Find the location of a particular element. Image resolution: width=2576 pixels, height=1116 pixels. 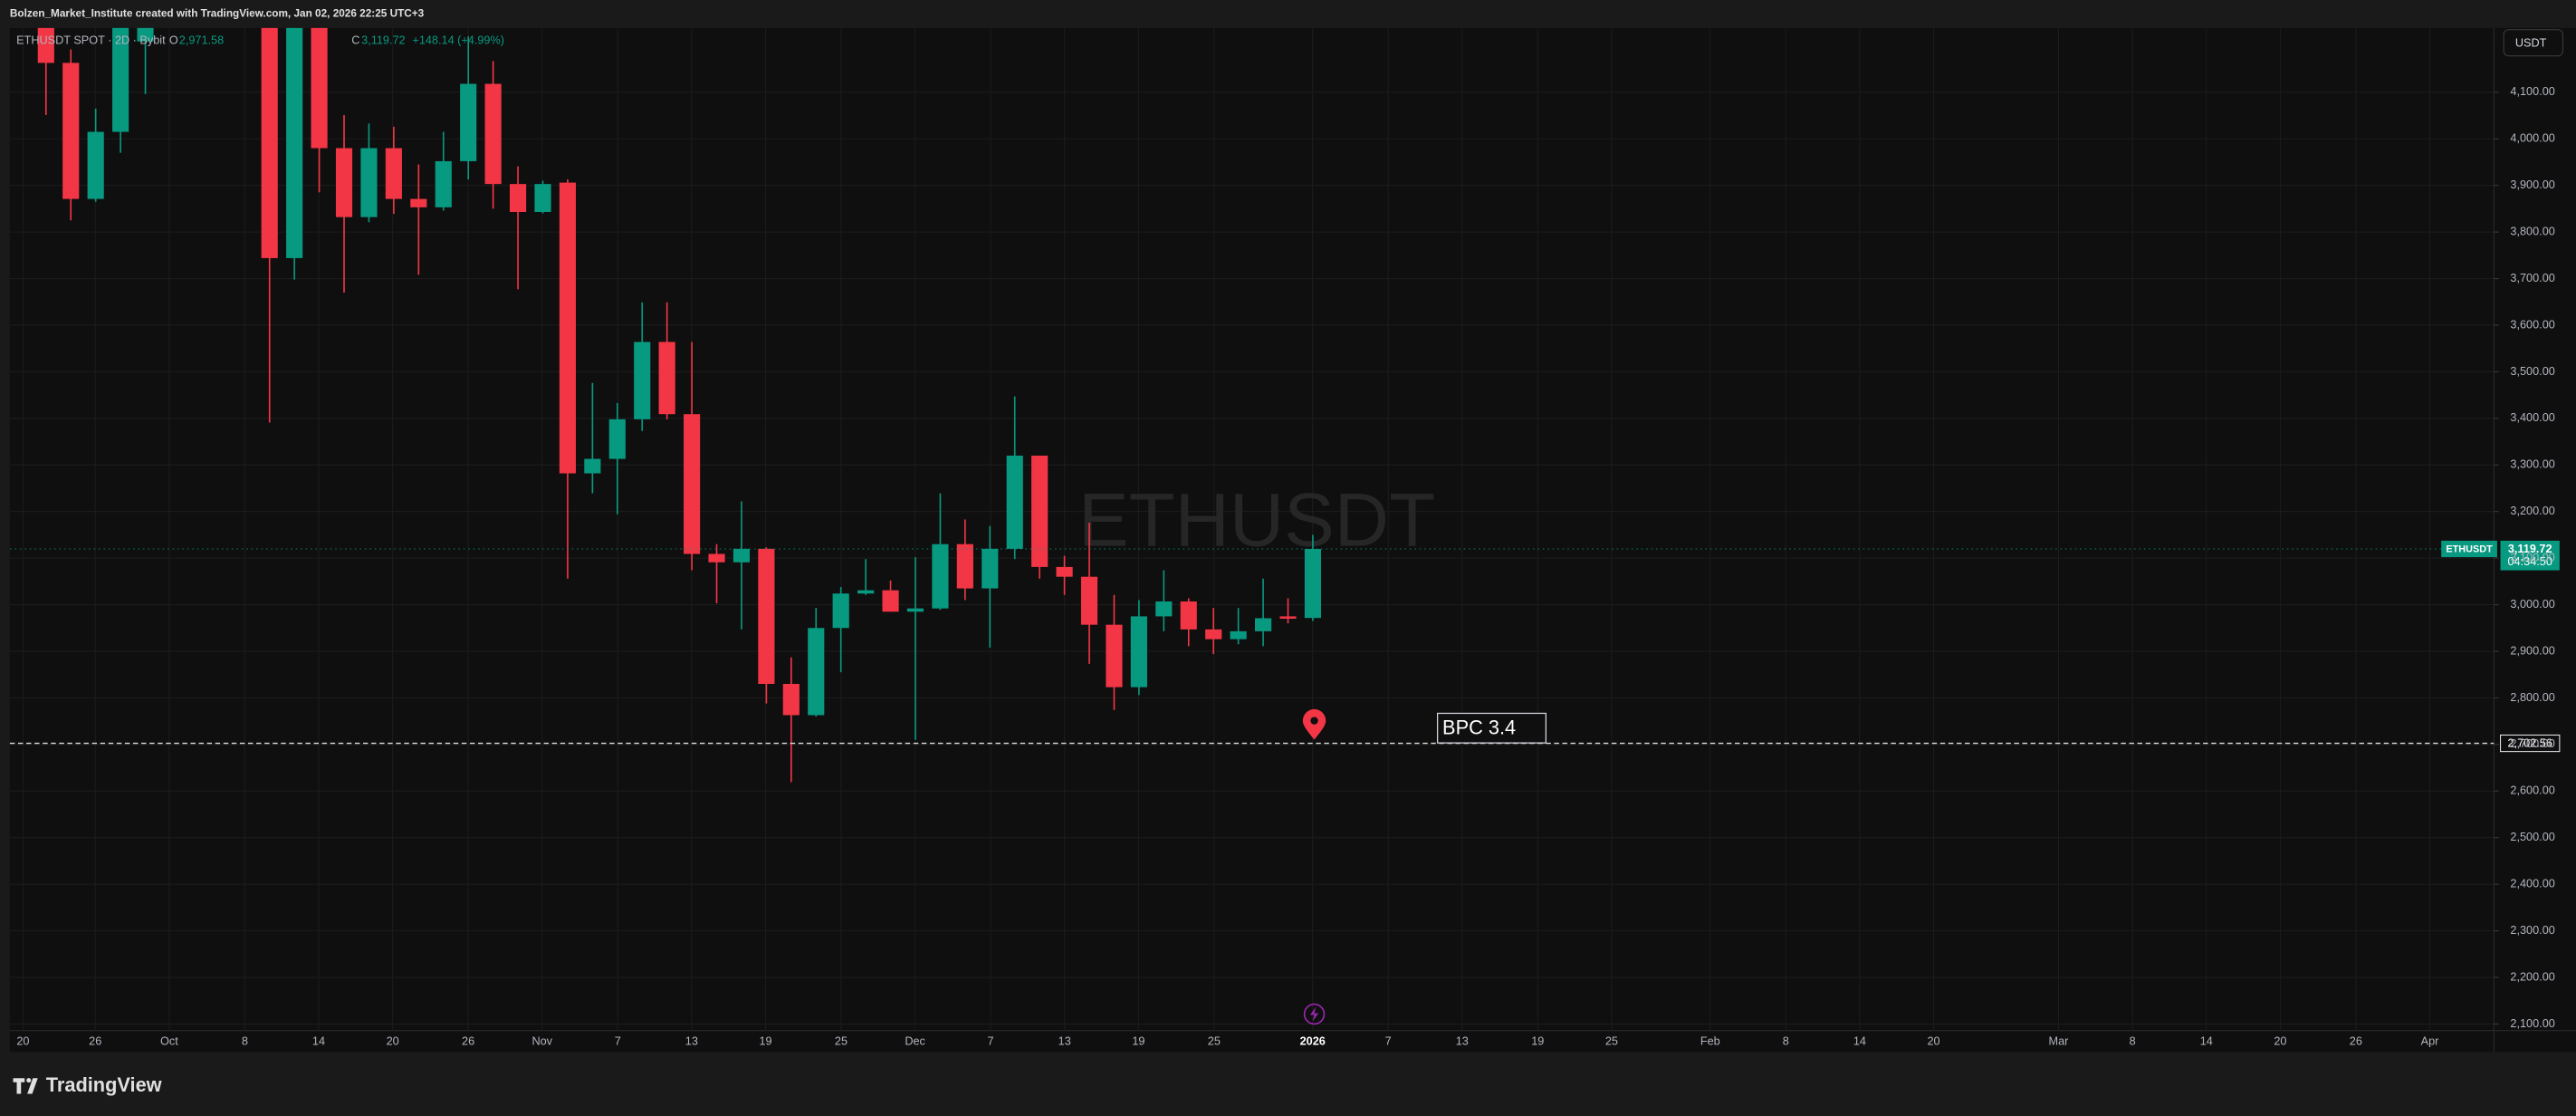

x-tick-label: 26 is located at coordinates (95, 1042).